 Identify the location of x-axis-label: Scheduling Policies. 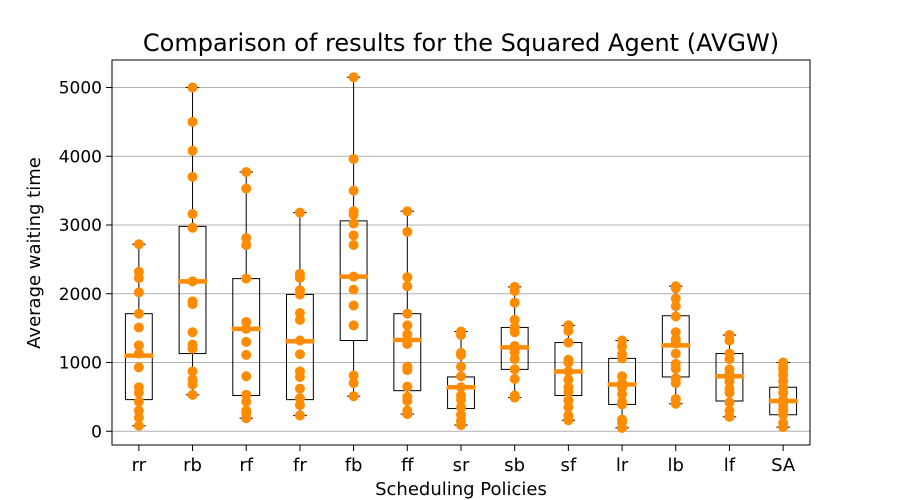
(461, 489).